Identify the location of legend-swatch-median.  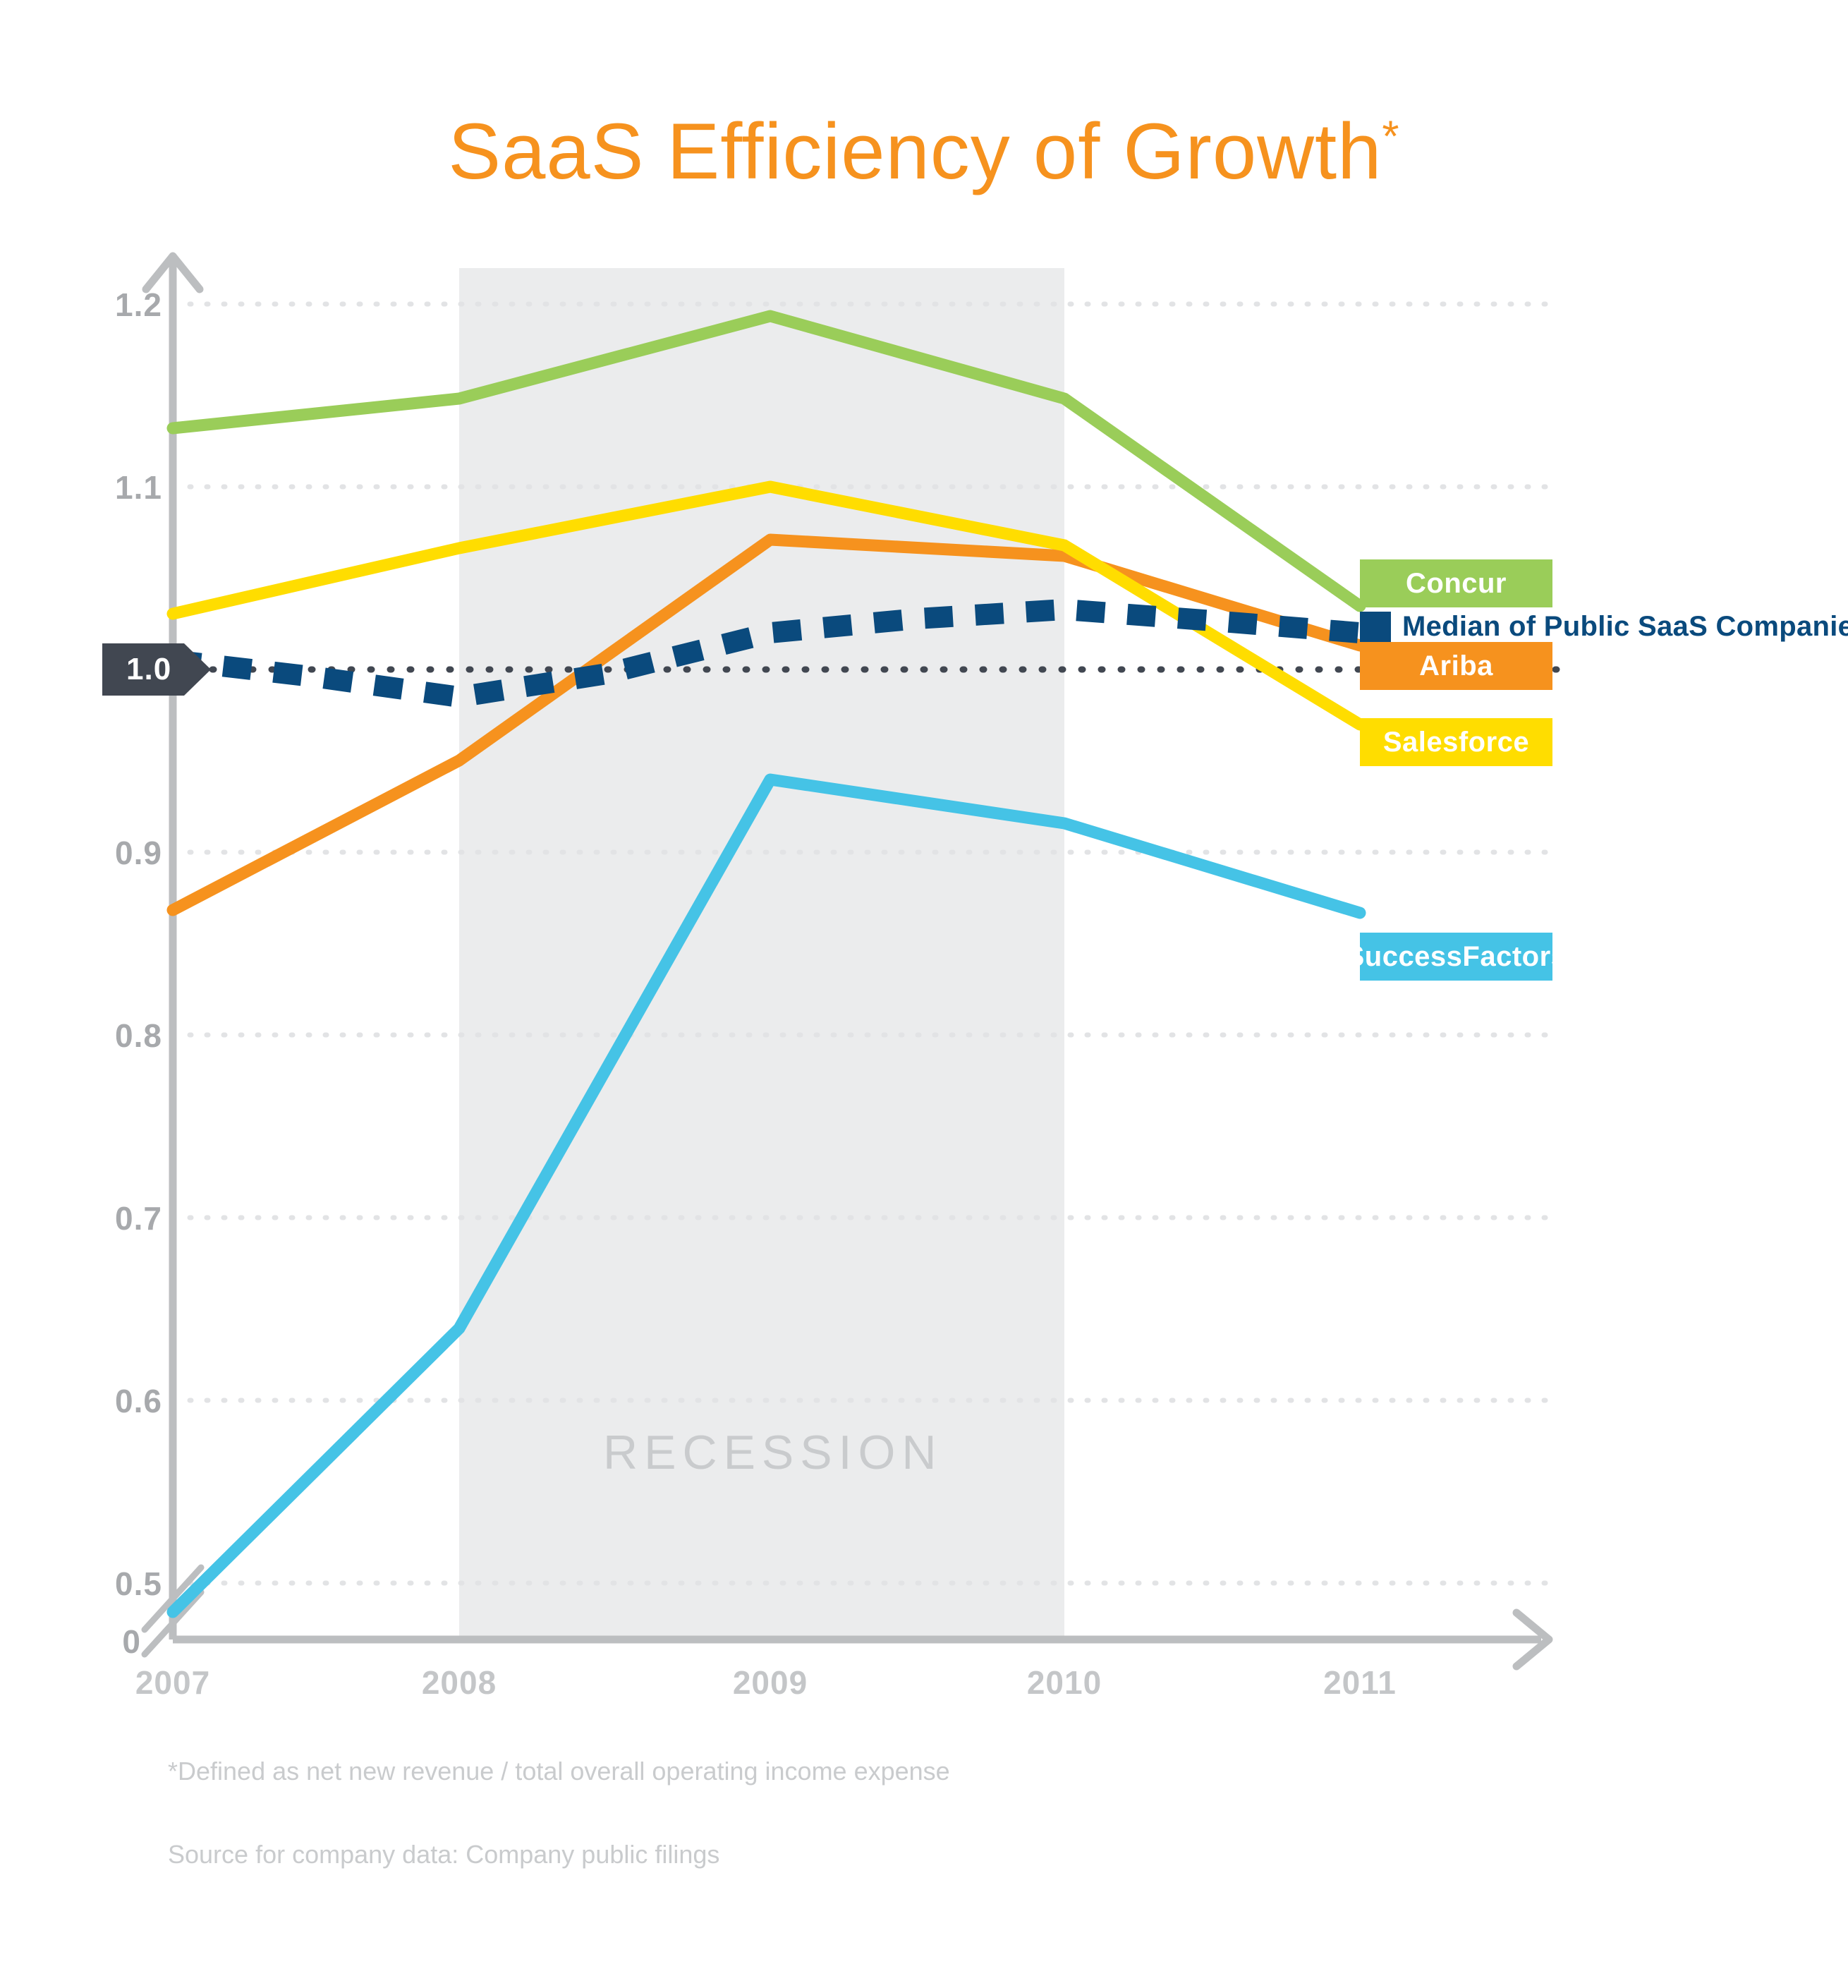
(1375, 627).